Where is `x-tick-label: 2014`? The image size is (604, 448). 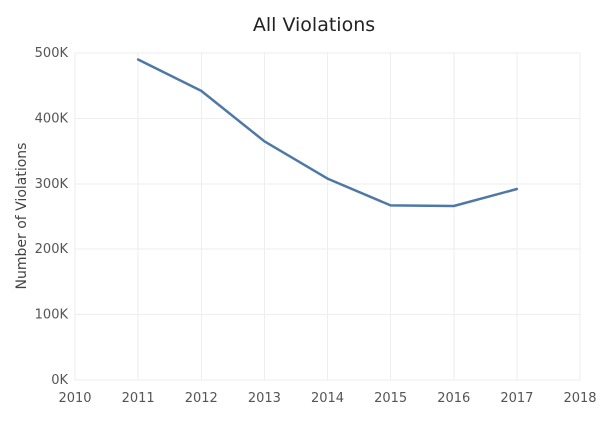
x-tick-label: 2014 is located at coordinates (327, 398).